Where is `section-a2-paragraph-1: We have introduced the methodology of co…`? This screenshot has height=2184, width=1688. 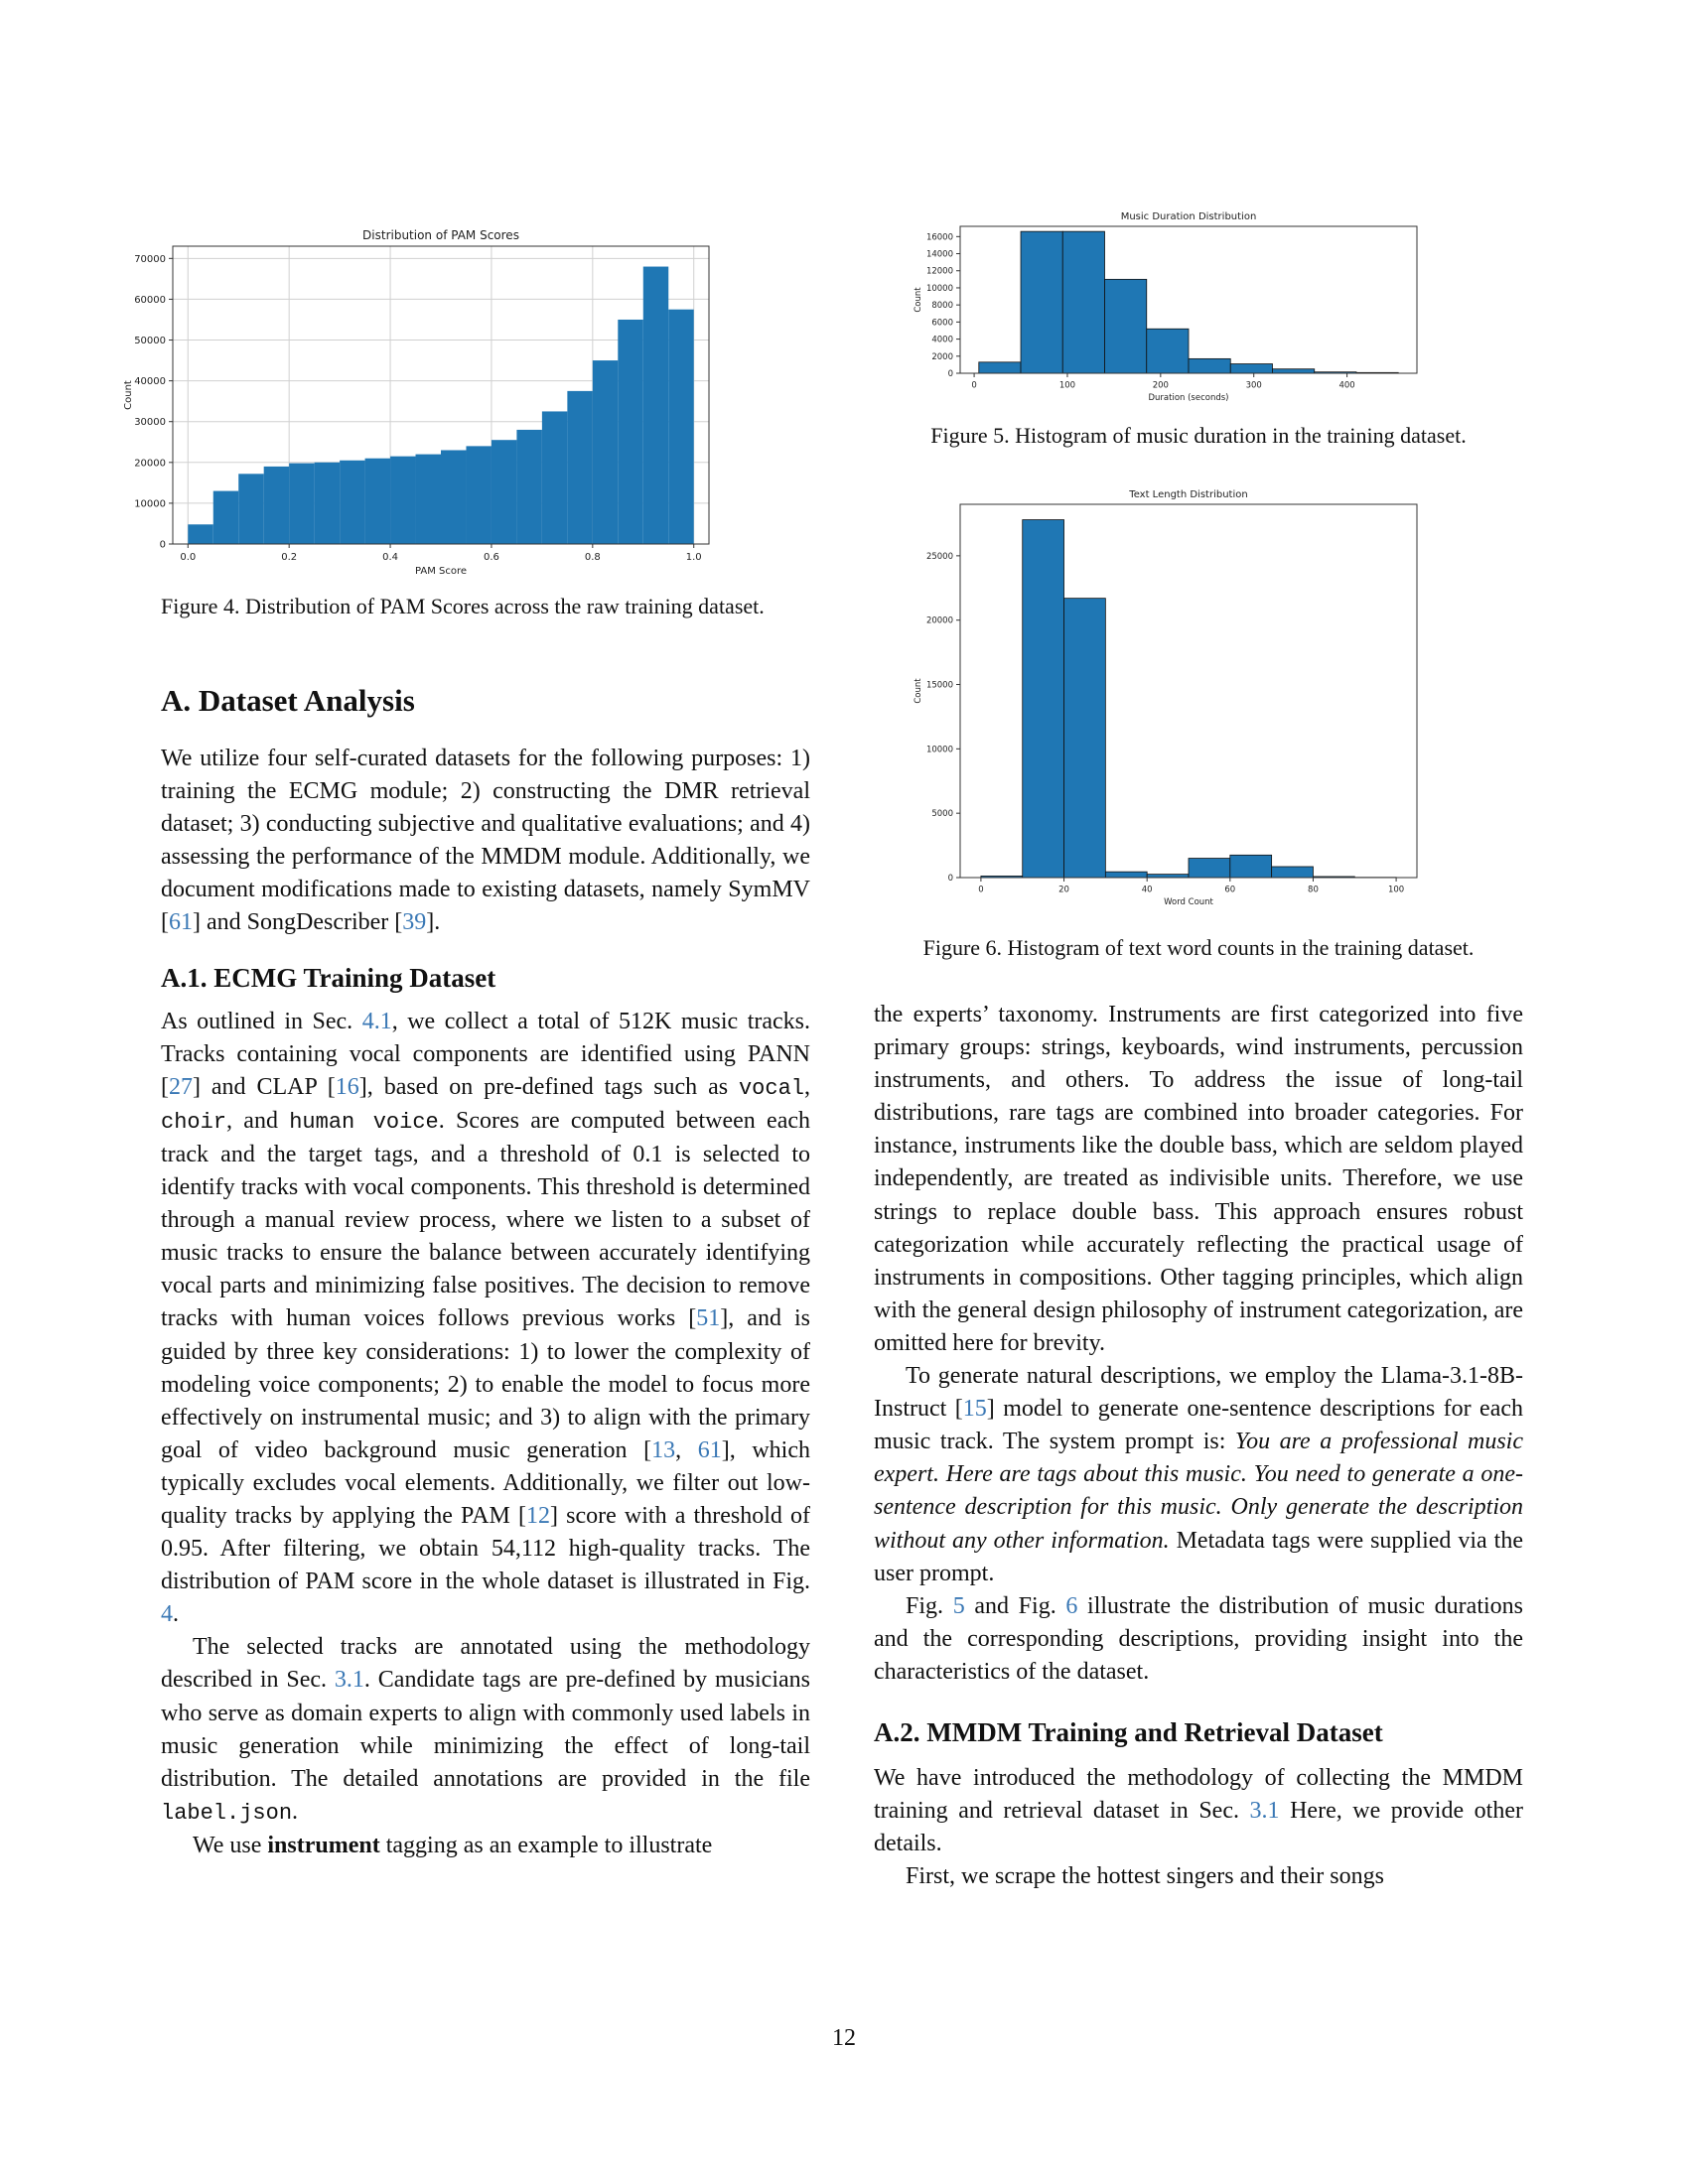 section-a2-paragraph-1: We have introduced the methodology of co… is located at coordinates (1198, 1810).